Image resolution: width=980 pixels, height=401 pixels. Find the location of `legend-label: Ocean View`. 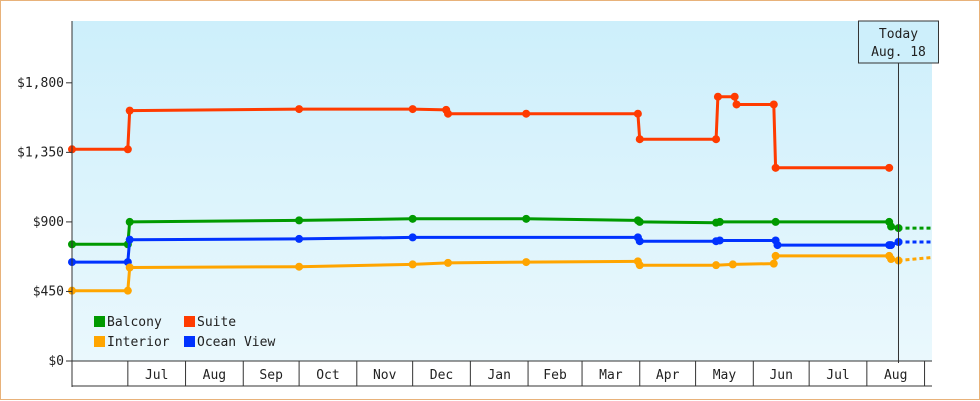

legend-label: Ocean View is located at coordinates (236, 342).